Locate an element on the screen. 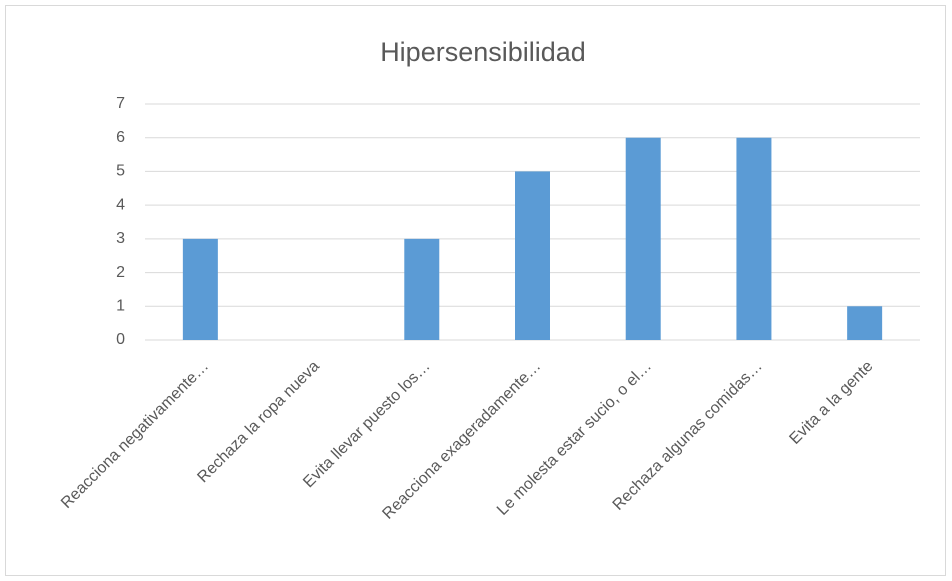 This screenshot has height=581, width=952. y-tick-label: 1 is located at coordinates (120, 306).